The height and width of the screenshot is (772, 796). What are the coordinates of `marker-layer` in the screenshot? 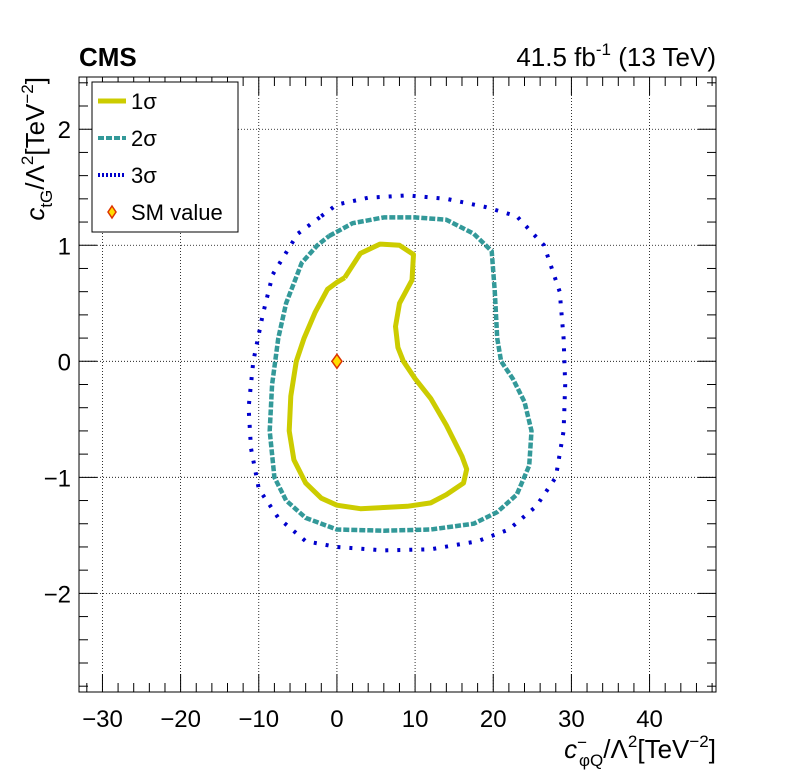 It's located at (337, 361).